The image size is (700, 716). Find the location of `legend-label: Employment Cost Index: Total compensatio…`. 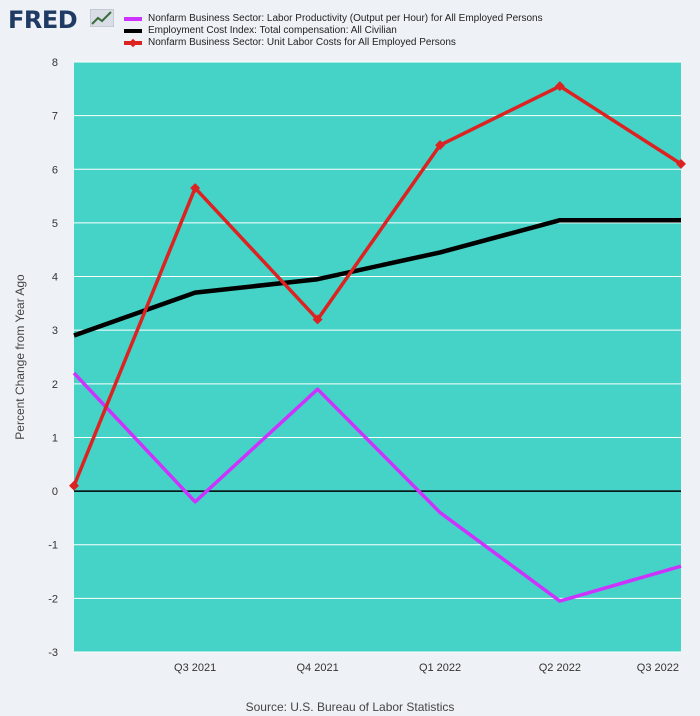

legend-label: Employment Cost Index: Total compensatio… is located at coordinates (272, 30).